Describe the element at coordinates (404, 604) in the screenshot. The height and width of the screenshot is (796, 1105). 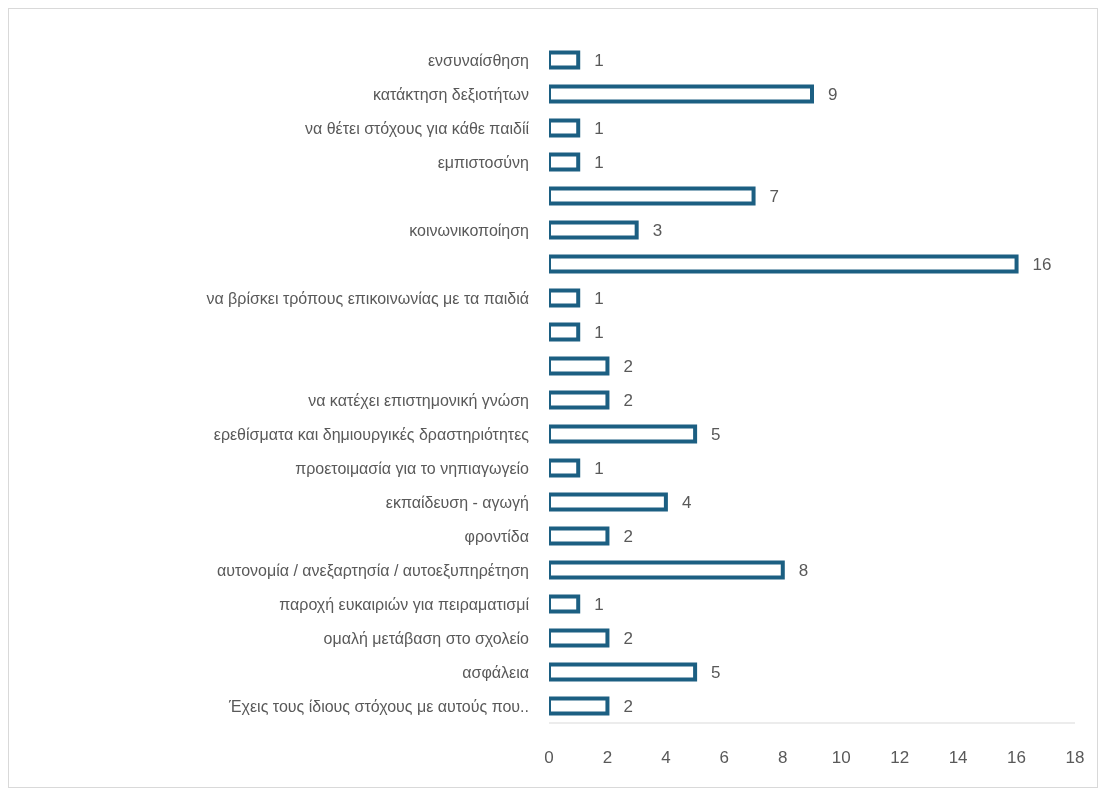
I see `y-tick-label: παροχή ευκαιριών για πειραματισμί` at that location.